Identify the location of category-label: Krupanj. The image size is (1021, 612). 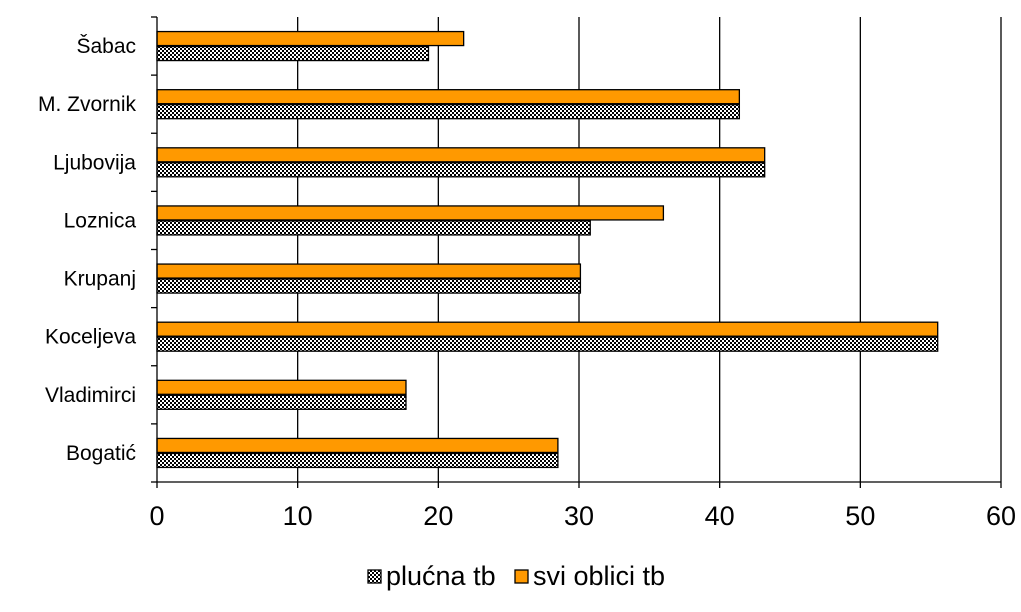
(100, 279).